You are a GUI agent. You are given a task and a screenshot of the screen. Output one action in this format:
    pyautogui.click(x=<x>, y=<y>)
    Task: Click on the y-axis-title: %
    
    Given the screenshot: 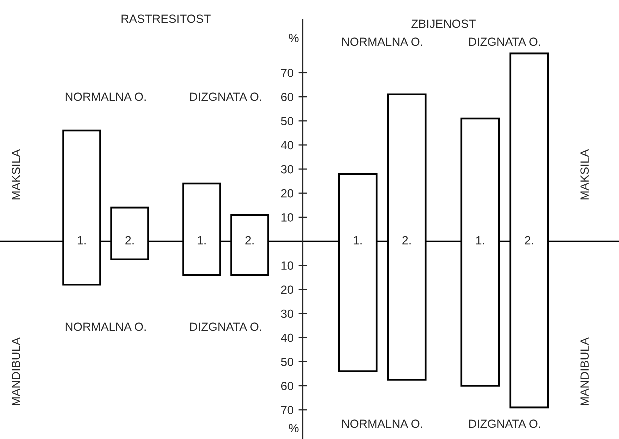 What is the action you would take?
    pyautogui.click(x=294, y=38)
    